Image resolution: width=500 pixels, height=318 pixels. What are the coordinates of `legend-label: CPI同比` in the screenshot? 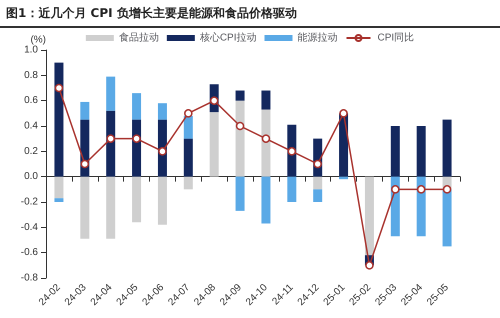 It's located at (396, 38).